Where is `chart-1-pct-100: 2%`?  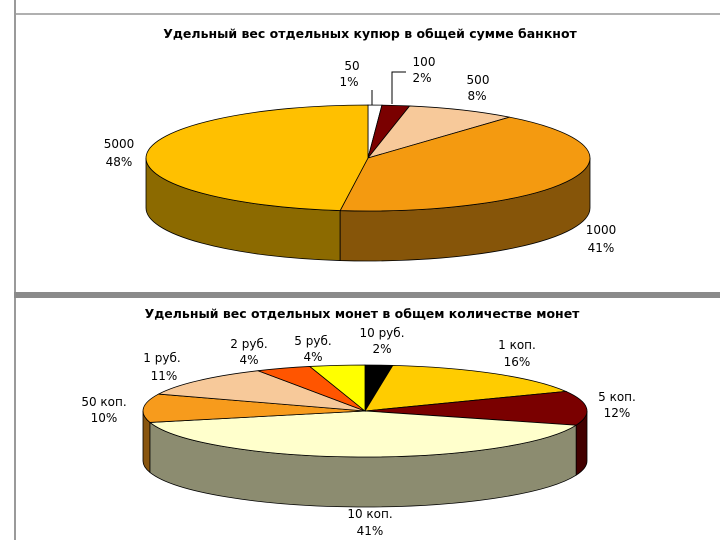 chart-1-pct-100: 2% is located at coordinates (421, 78).